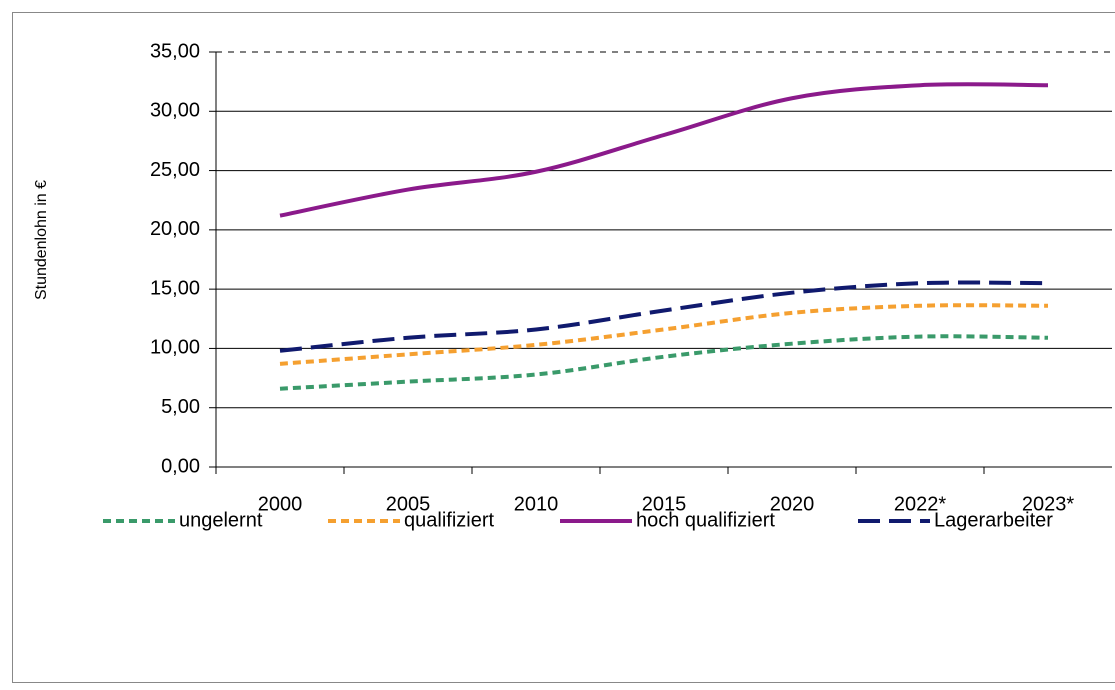  Describe the element at coordinates (180, 466) in the screenshot. I see `y-tick-label: 0,00` at that location.